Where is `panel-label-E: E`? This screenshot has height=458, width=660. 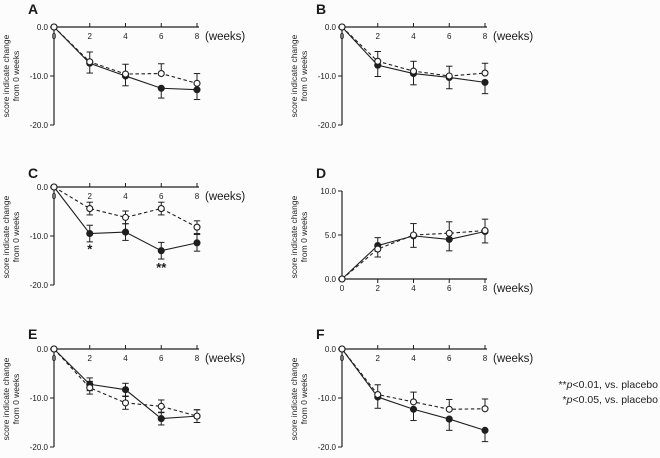 panel-label-E: E is located at coordinates (33, 334).